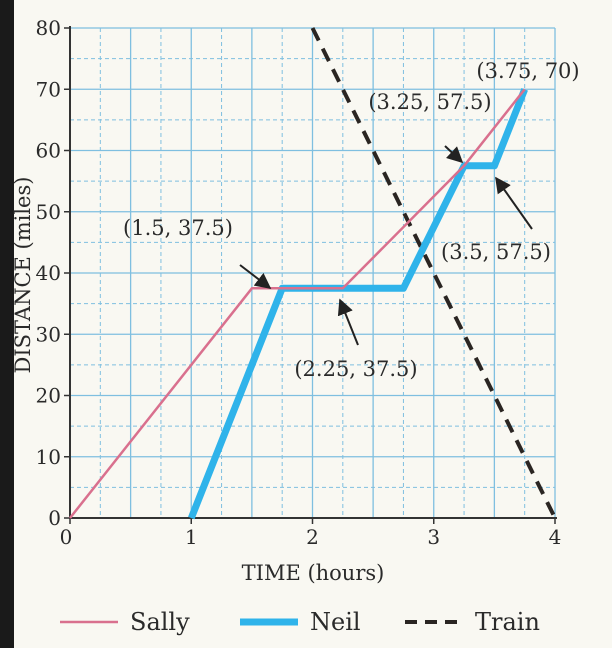 This screenshot has width=612, height=648. I want to click on x-tick-label: 4, so click(555, 537).